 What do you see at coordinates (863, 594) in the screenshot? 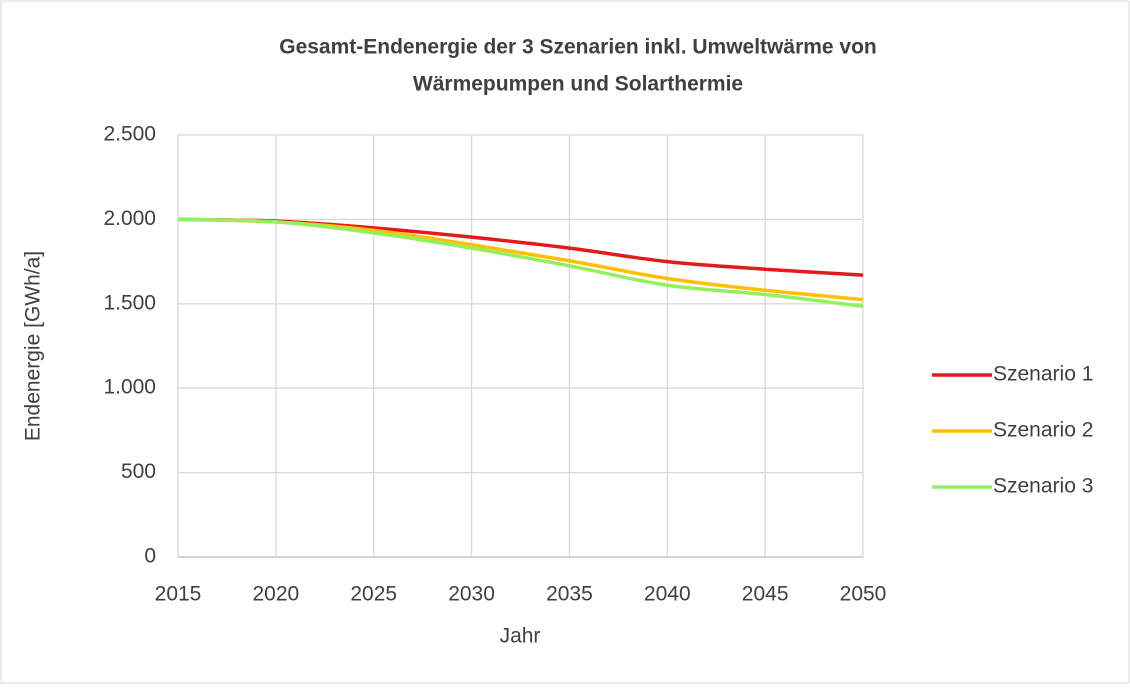
I see `x-tick-label: 2050` at bounding box center [863, 594].